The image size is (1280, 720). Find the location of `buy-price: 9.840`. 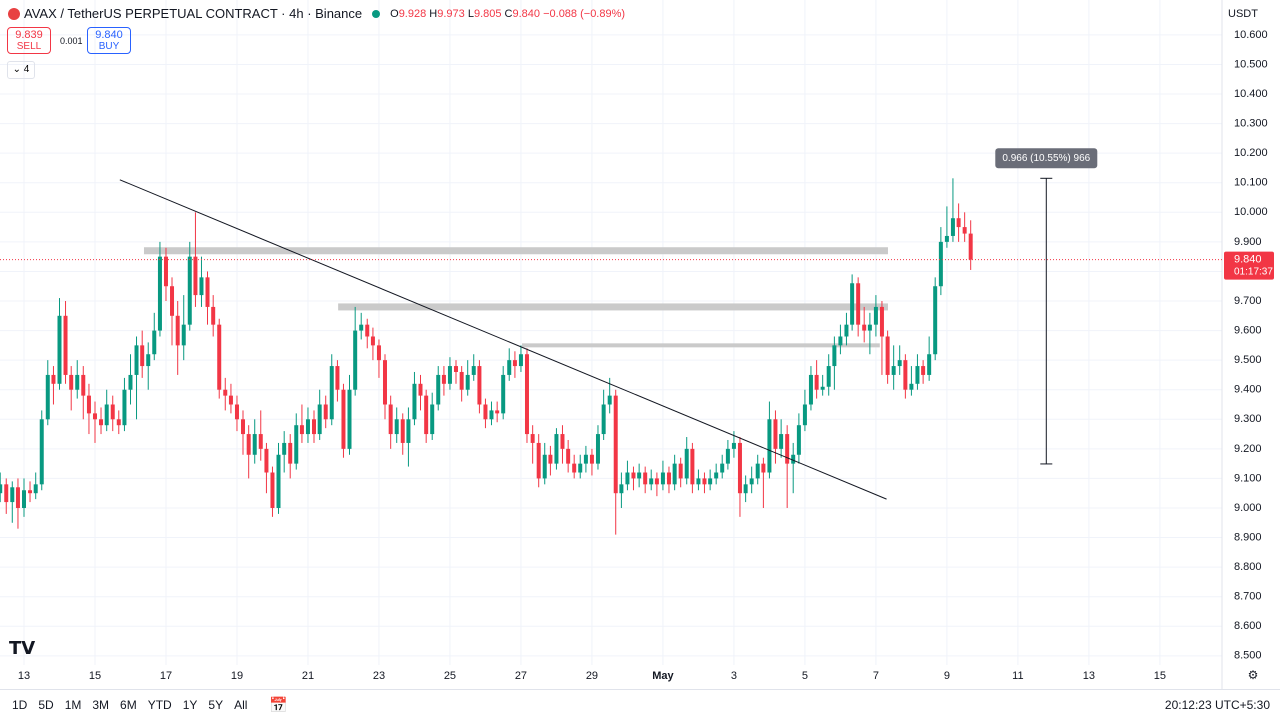

buy-price: 9.840 is located at coordinates (109, 35).